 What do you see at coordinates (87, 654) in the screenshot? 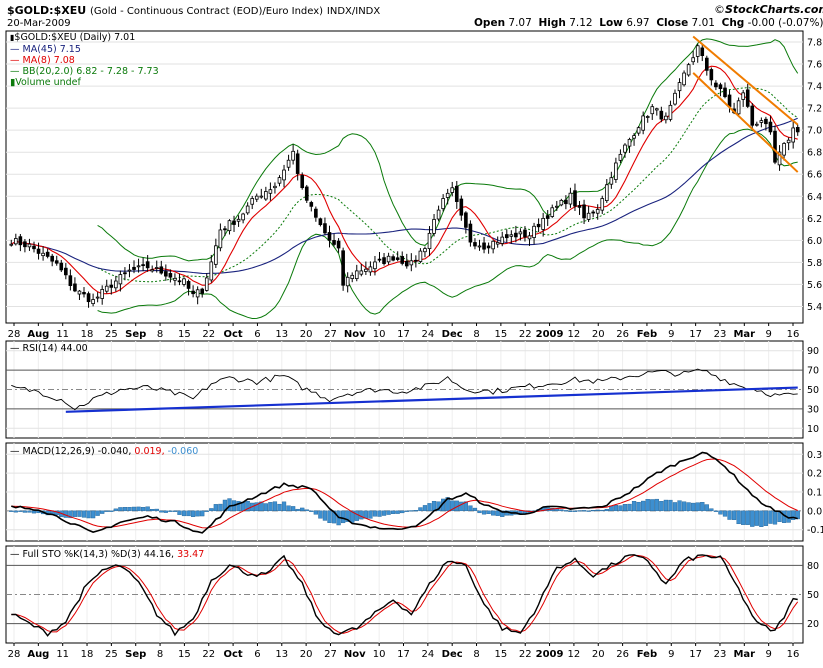
I see `x-tick-label: 18` at bounding box center [87, 654].